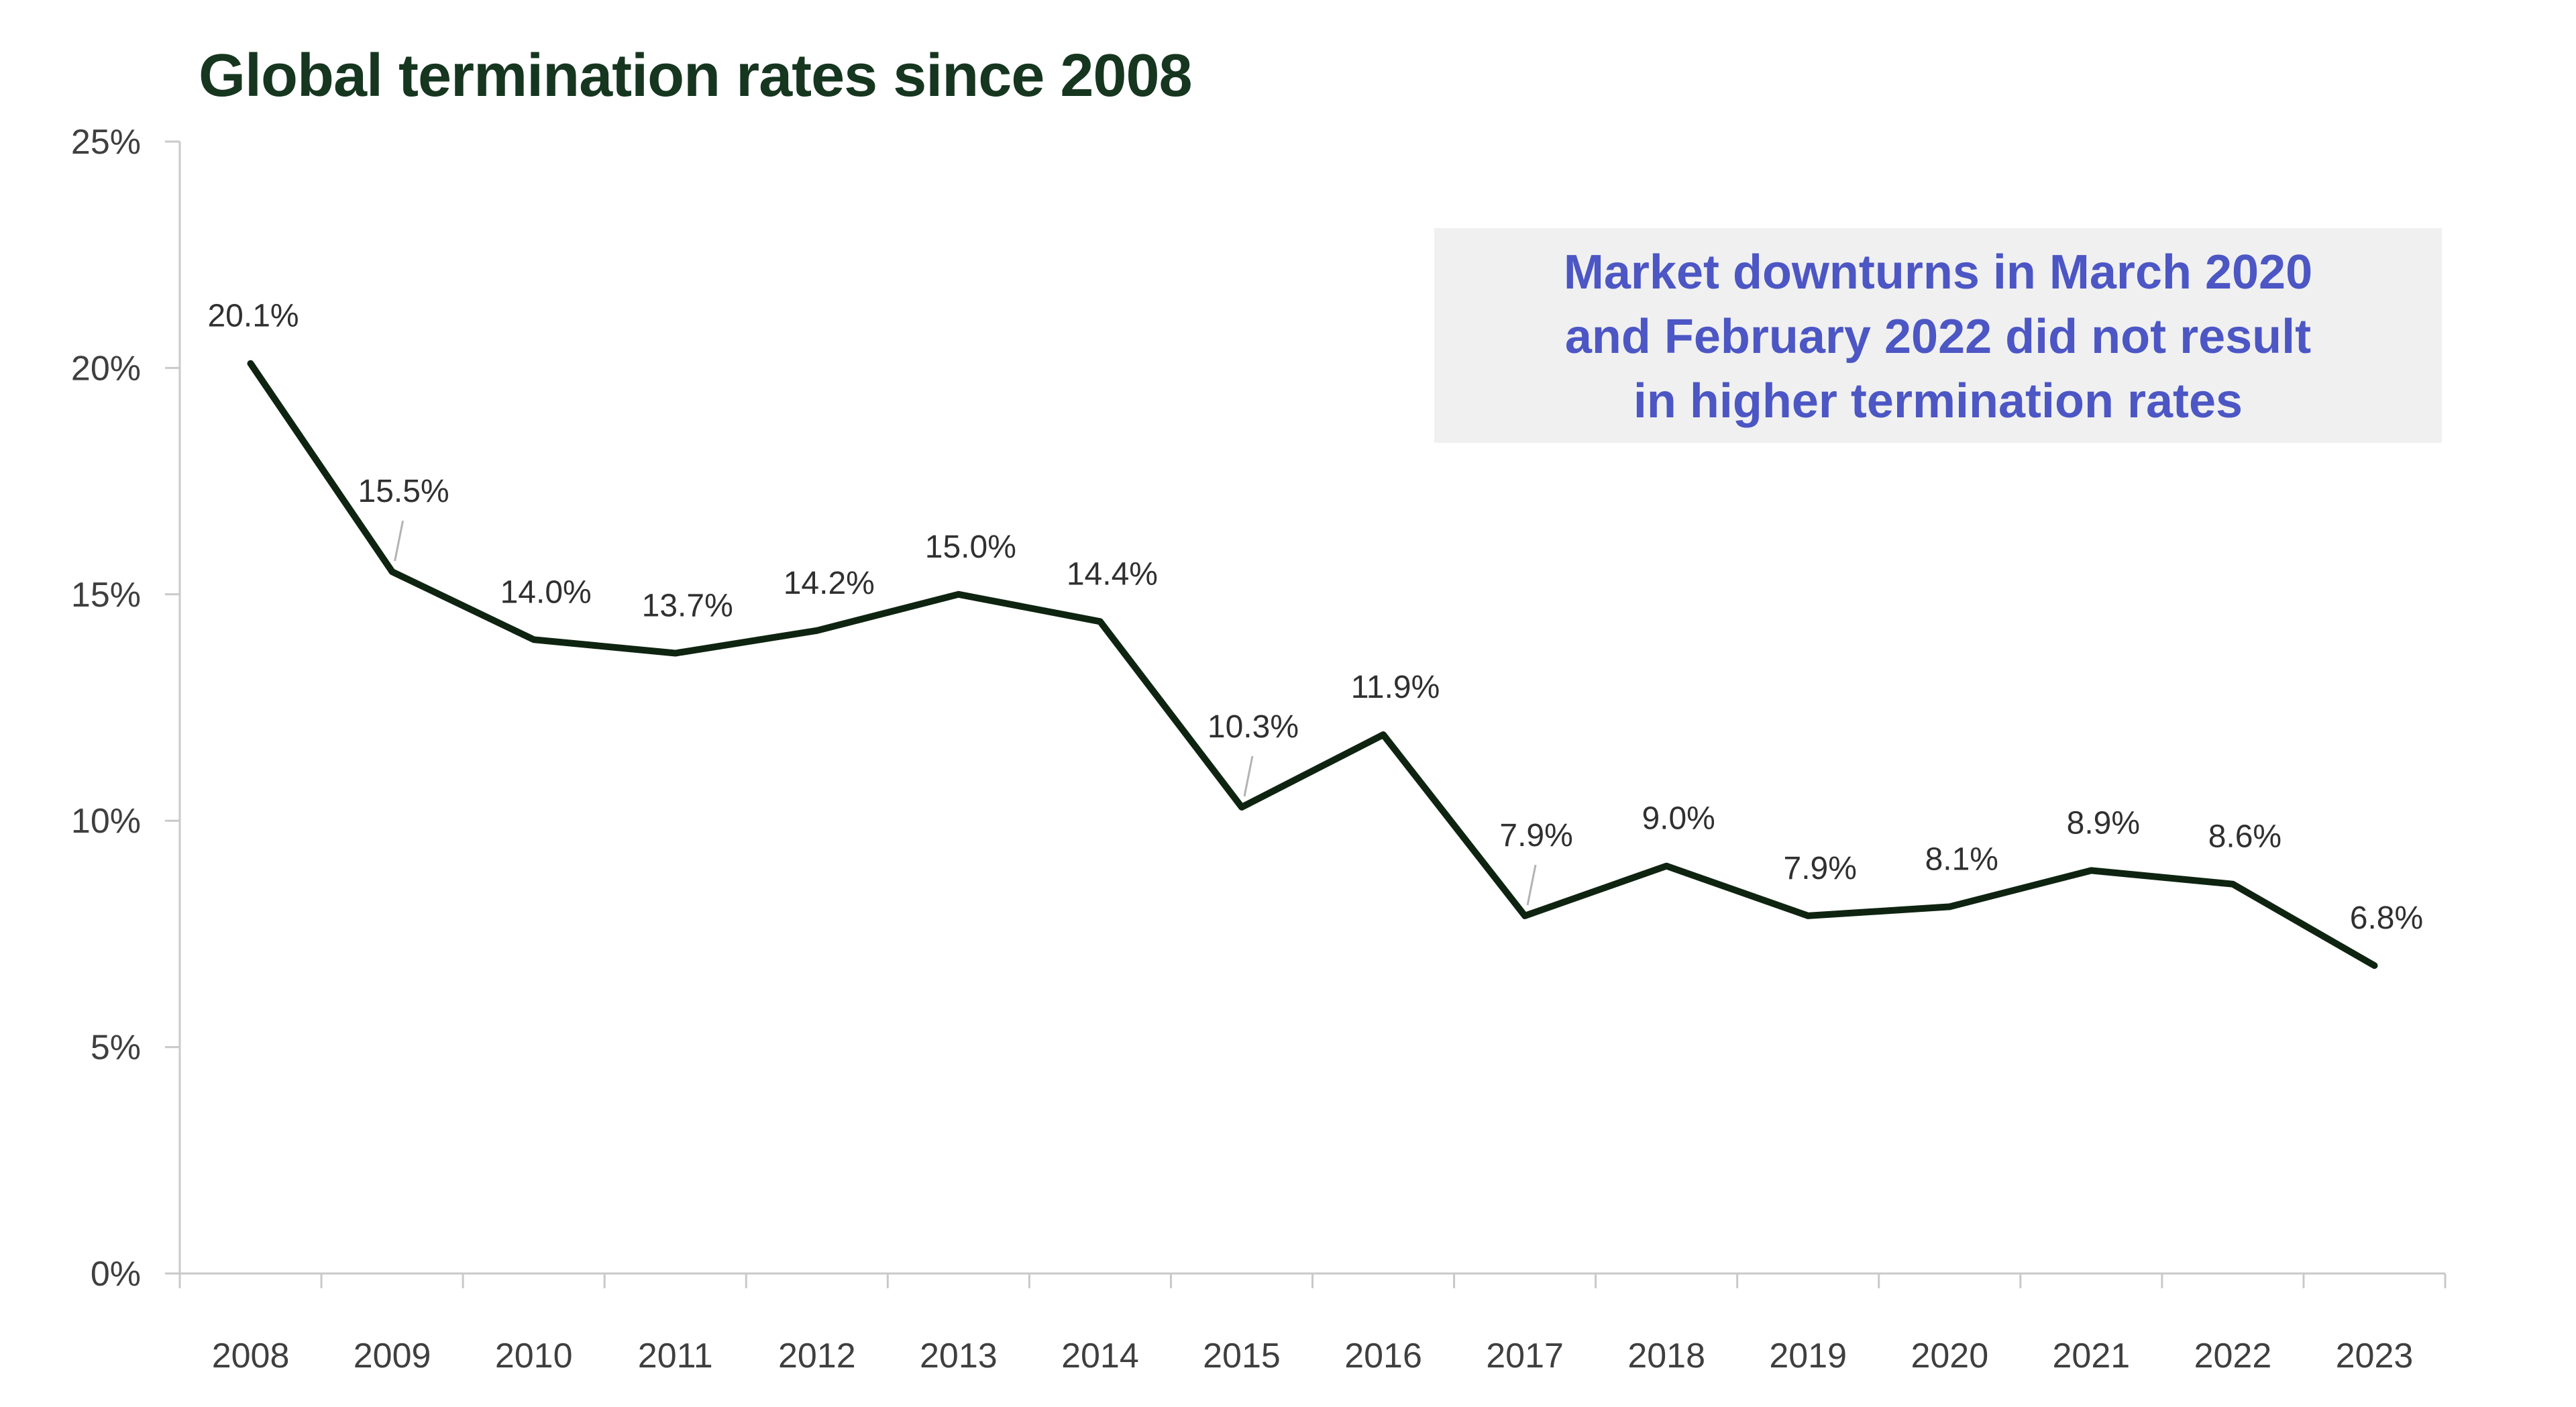 Image resolution: width=2576 pixels, height=1407 pixels. What do you see at coordinates (1666, 1356) in the screenshot?
I see `x-tick-label: 2018` at bounding box center [1666, 1356].